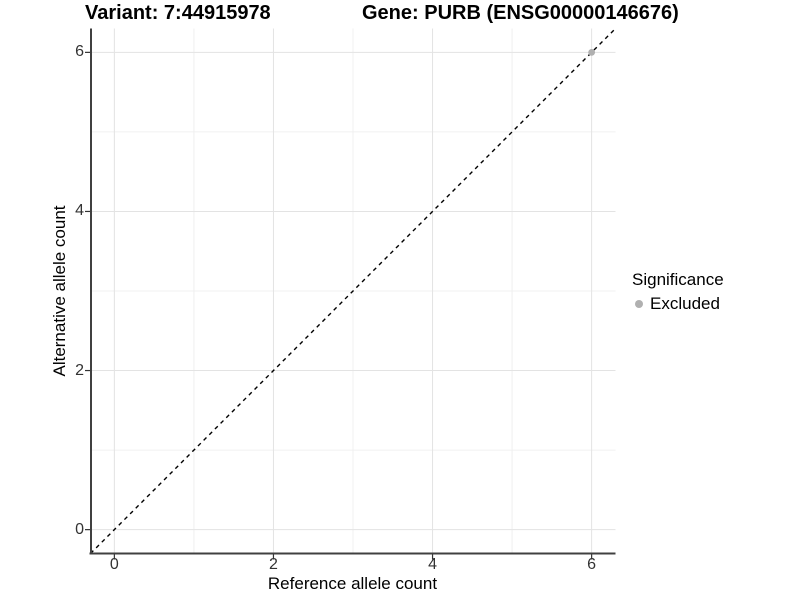  Describe the element at coordinates (678, 279) in the screenshot. I see `legend-title: Significance` at that location.